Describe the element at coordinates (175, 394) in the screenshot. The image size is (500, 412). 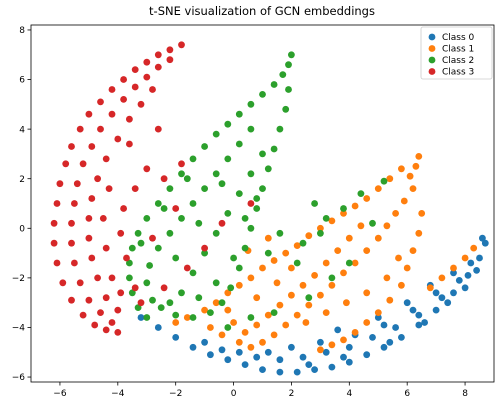
I see `x-tick-label: −2` at that location.